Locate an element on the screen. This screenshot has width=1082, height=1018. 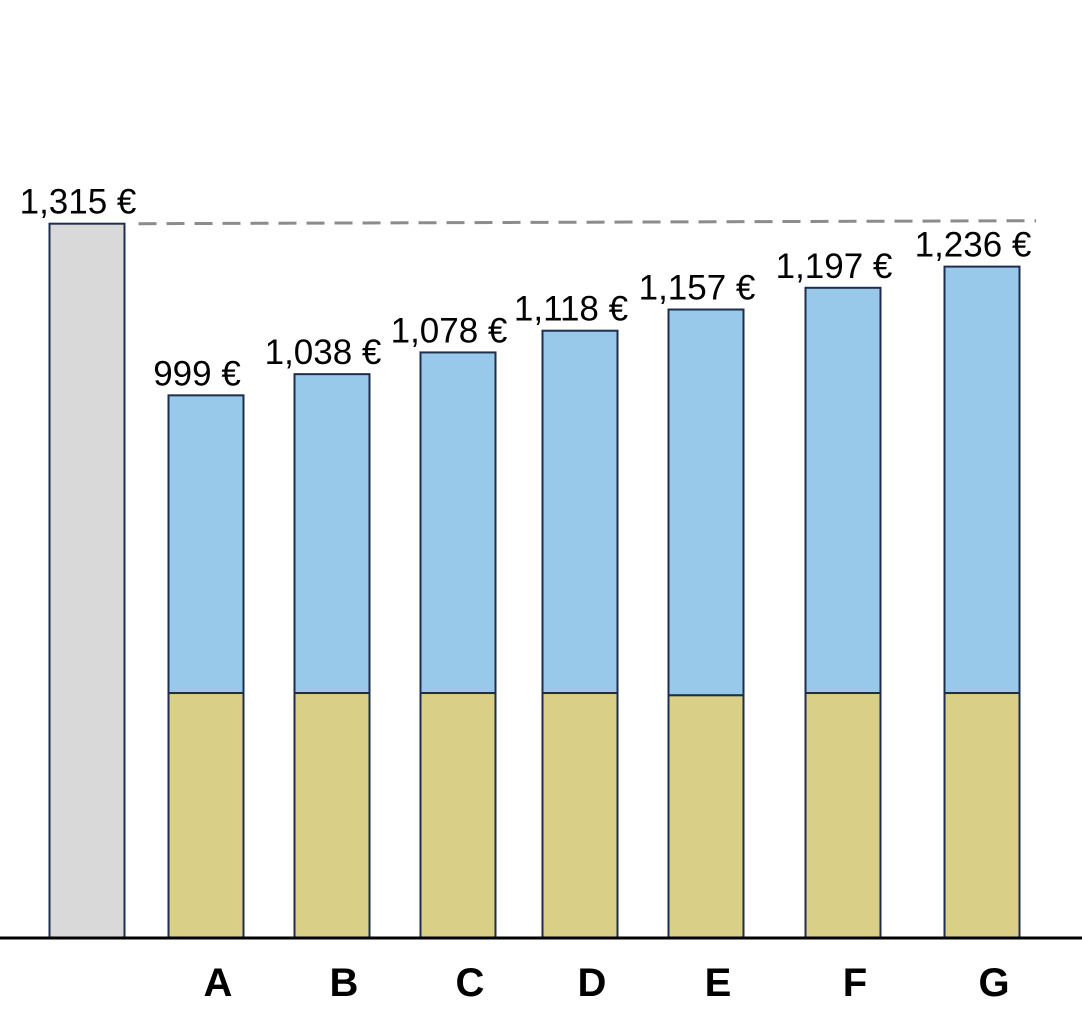
value-label: 1,118 € is located at coordinates (571, 309).